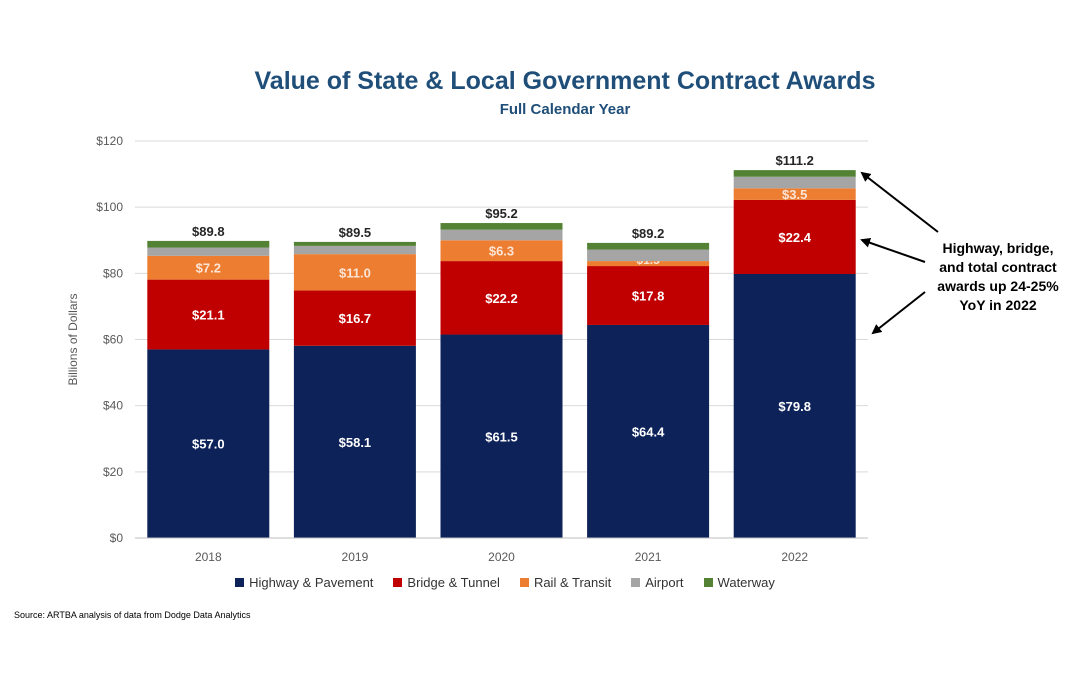 This screenshot has width=1080, height=675. I want to click on chart-subtitle: Full Calendar Year, so click(565, 109).